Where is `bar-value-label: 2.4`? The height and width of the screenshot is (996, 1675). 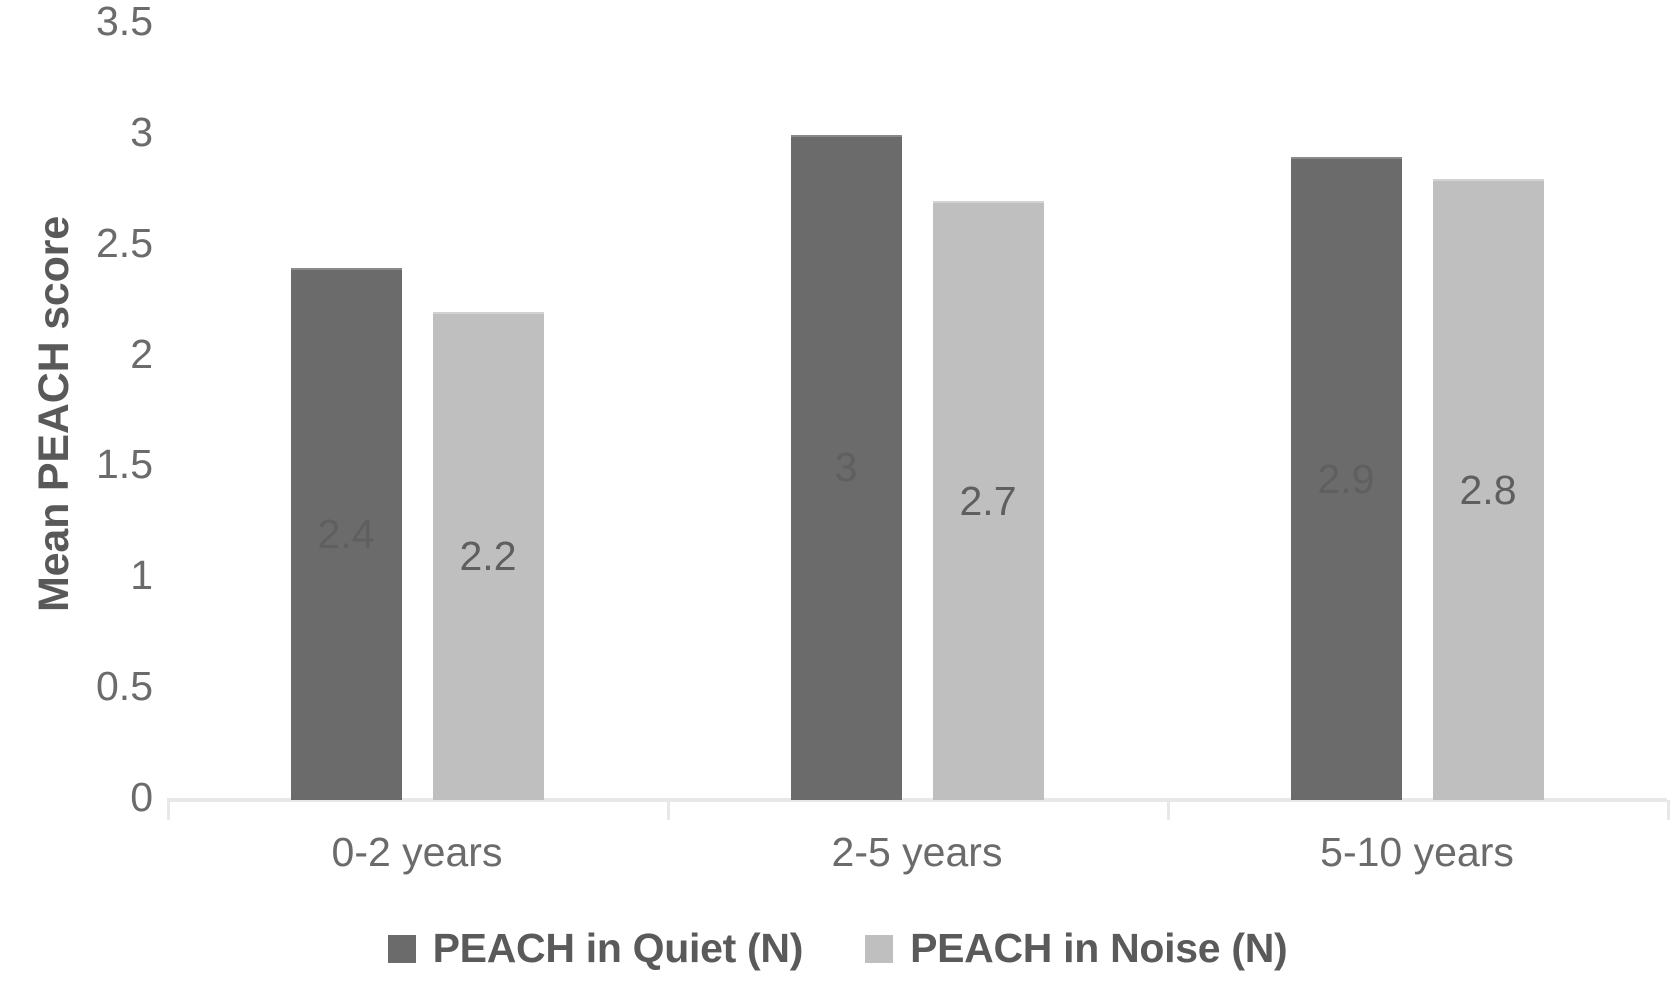 bar-value-label: 2.4 is located at coordinates (346, 533).